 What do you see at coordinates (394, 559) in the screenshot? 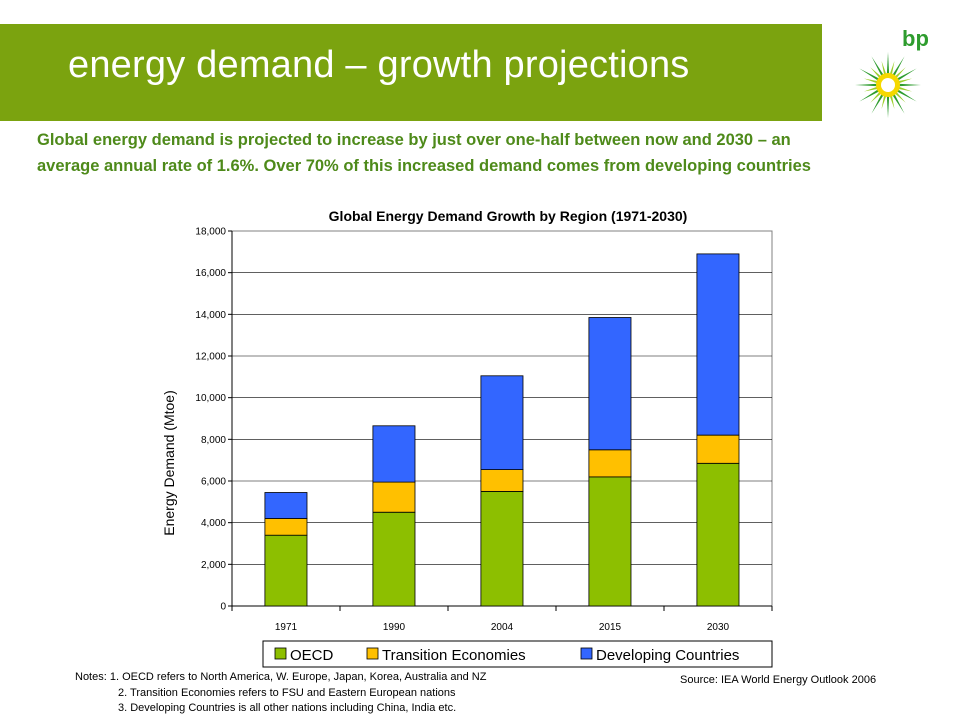
I see `bar-oecd-1990` at bounding box center [394, 559].